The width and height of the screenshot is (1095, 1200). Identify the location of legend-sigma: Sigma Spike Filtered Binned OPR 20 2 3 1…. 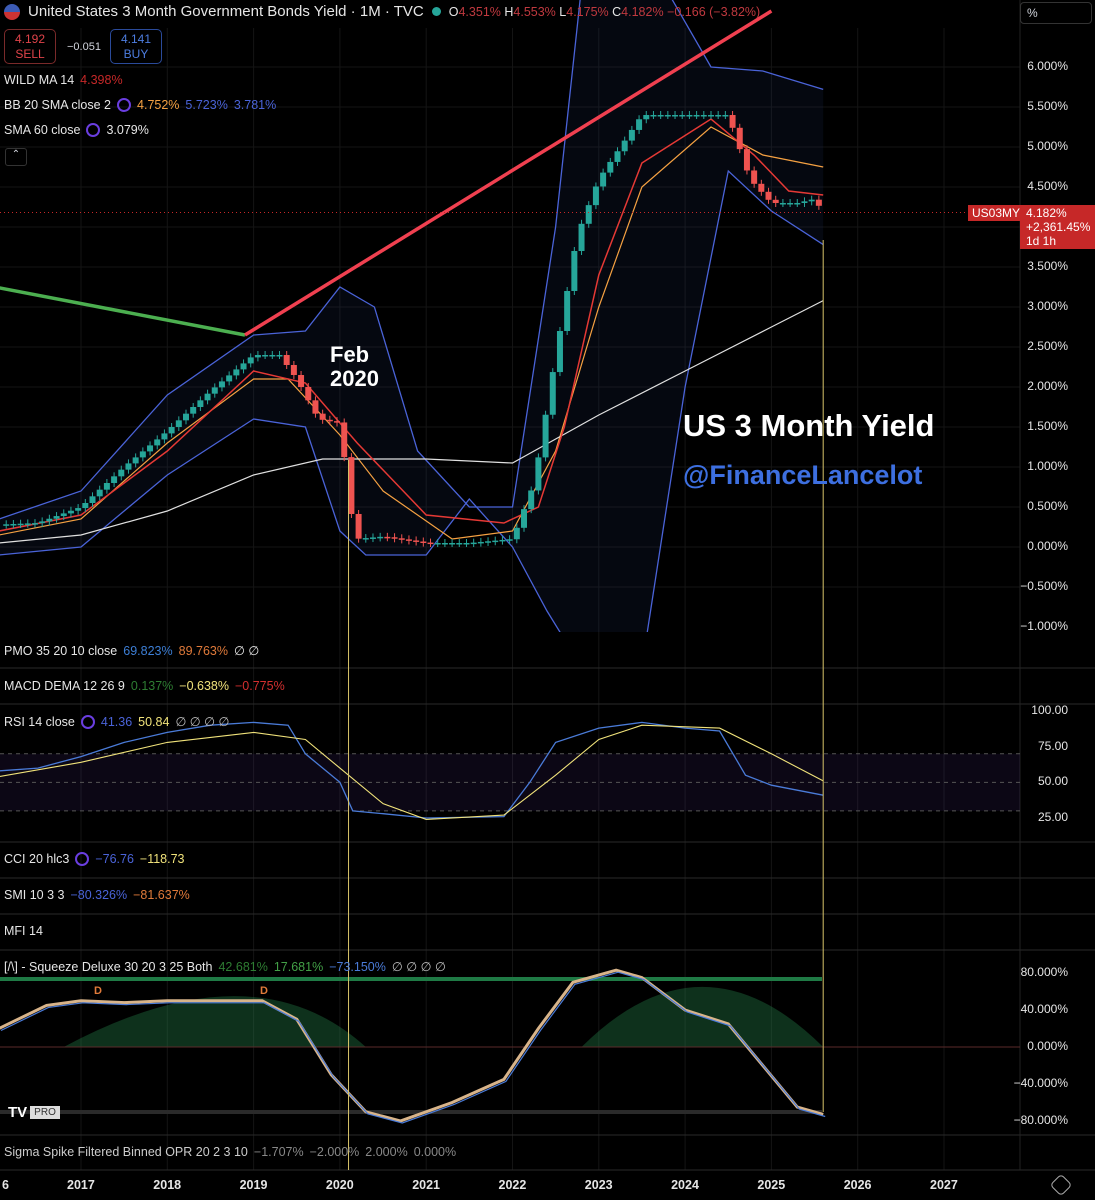
(230, 1152).